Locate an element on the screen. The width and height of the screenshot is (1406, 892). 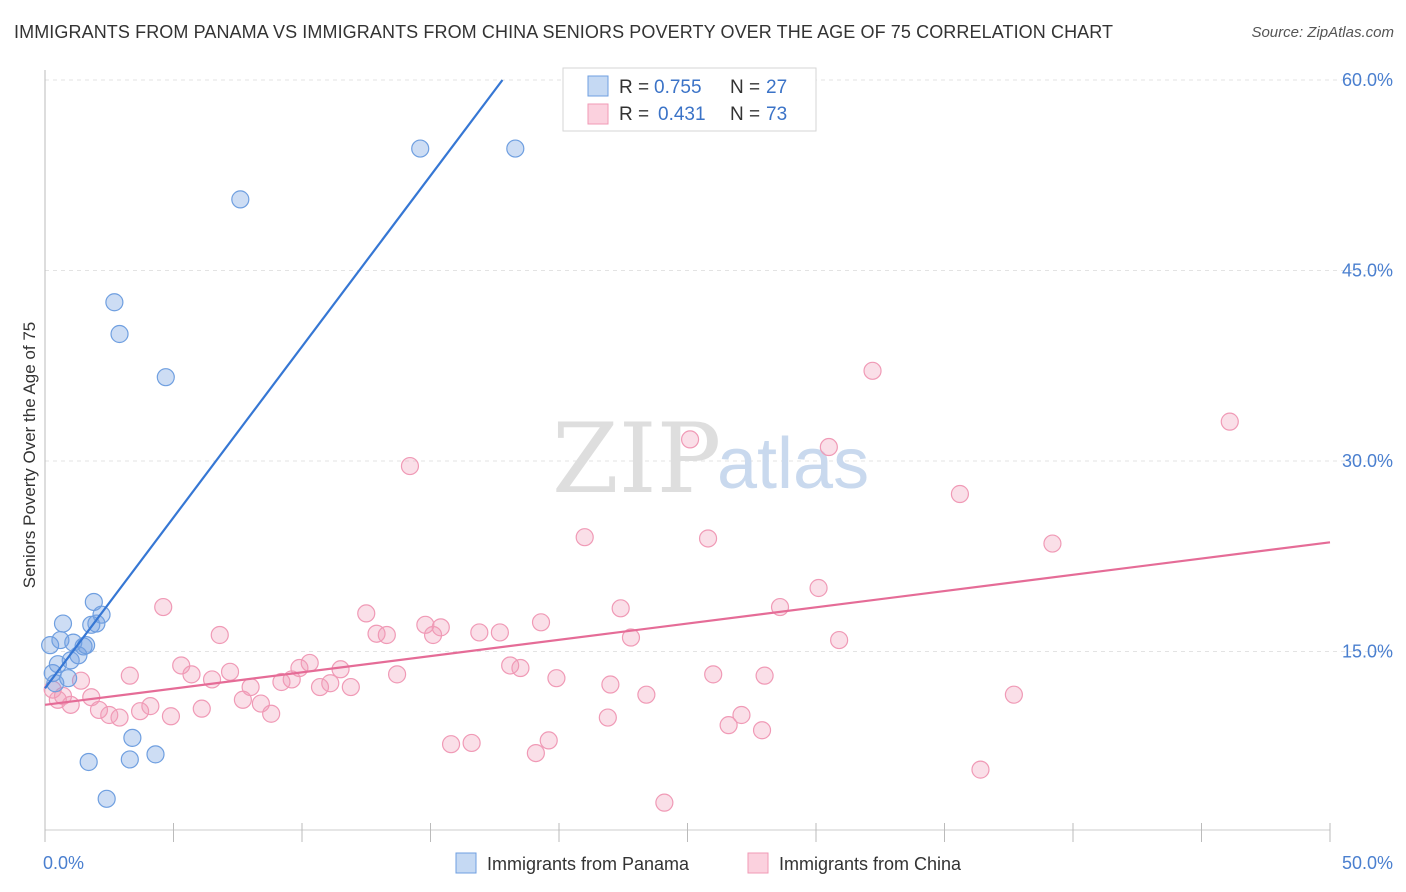
legend-n-label-china: N = is located at coordinates (745, 114).